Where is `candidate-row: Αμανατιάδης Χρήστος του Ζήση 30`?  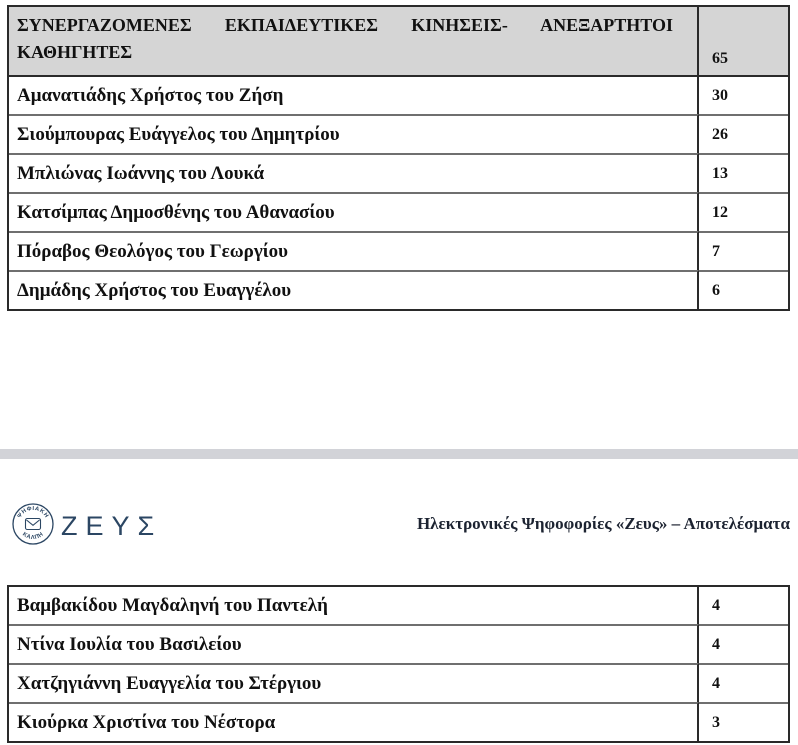 candidate-row: Αμανατιάδης Χρήστος του Ζήση 30 is located at coordinates (398, 94).